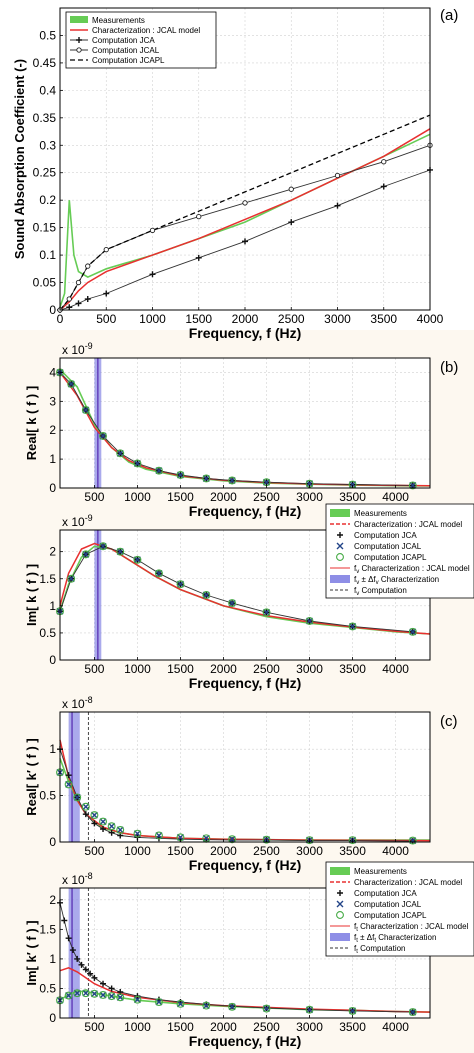 This screenshot has width=474, height=1053. I want to click on legend-label-a: Computation JCAPL, so click(128, 60).